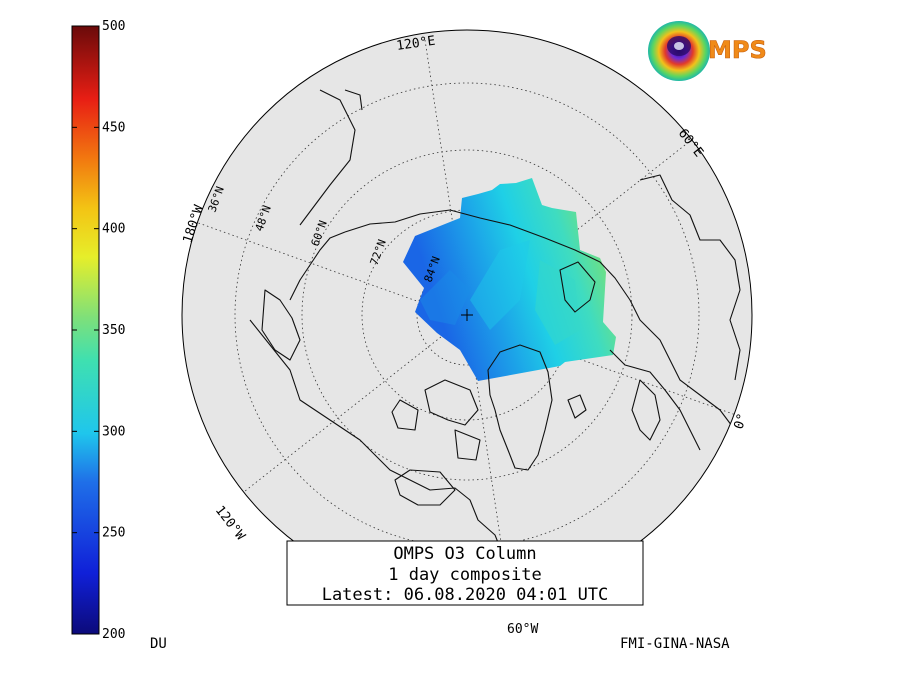 The height and width of the screenshot is (690, 900). Describe the element at coordinates (436, 420) in the screenshot. I see `coast-arctic-islands` at that location.